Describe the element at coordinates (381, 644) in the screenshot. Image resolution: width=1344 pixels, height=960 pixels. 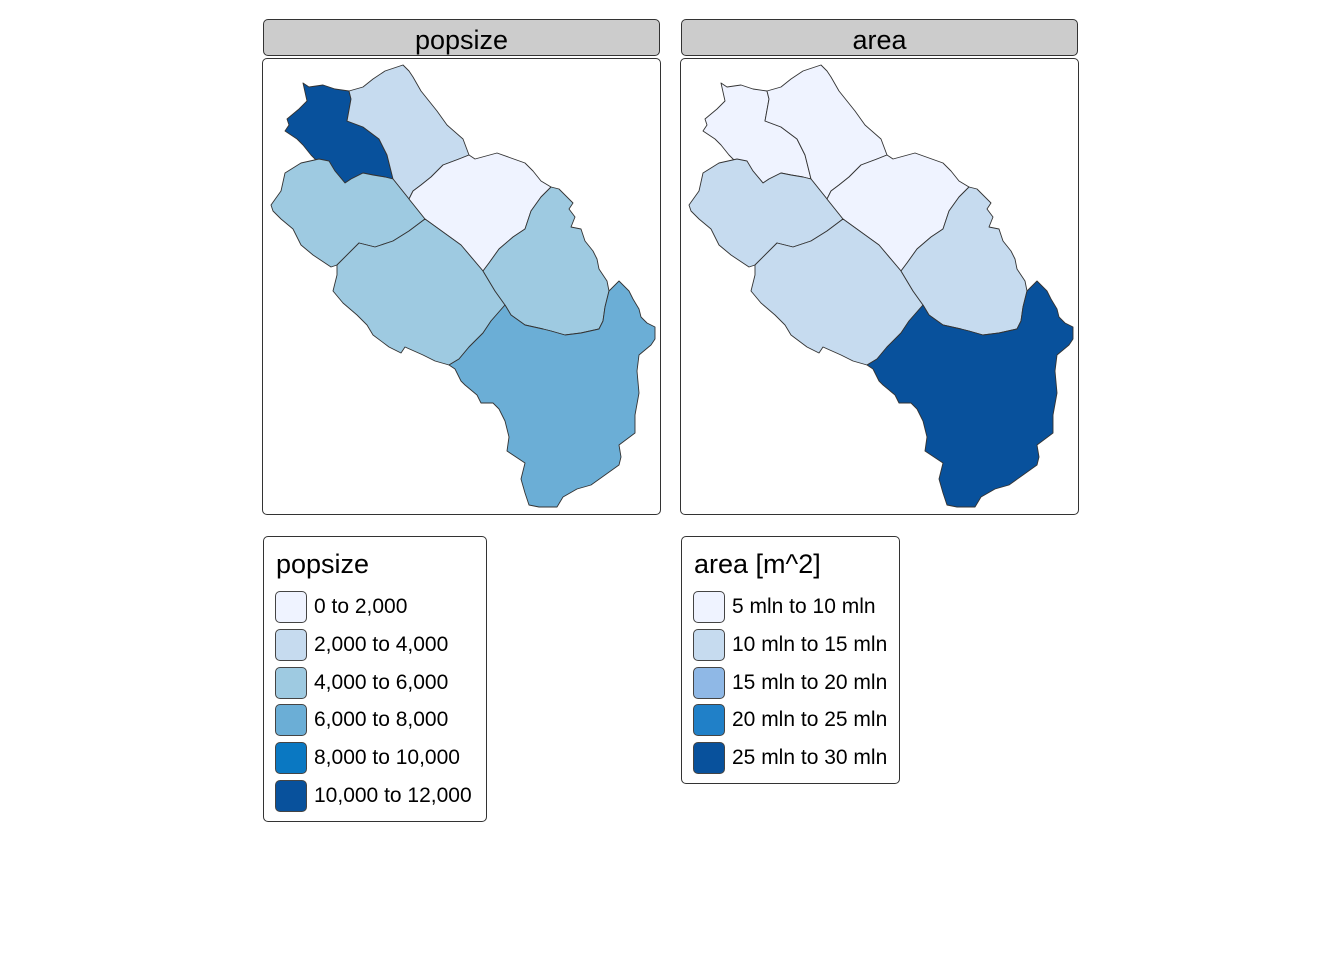
I see `legend-label: 2,000 to 4,000` at that location.